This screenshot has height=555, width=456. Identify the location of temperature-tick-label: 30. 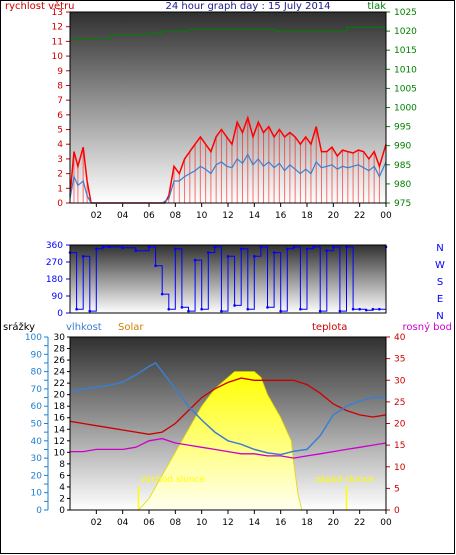
(400, 381).